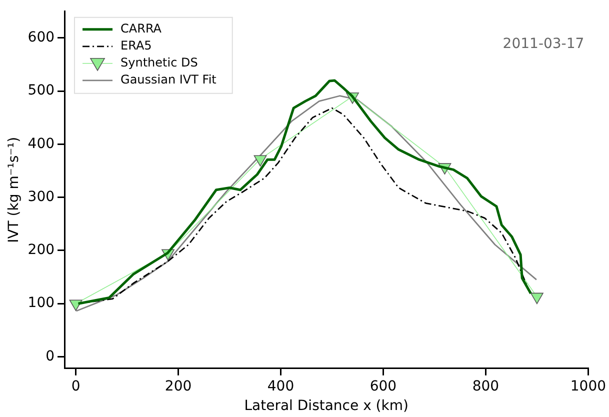 This screenshot has height=417, width=609. I want to click on x-axis-title: Lateral Distance x (km), so click(326, 406).